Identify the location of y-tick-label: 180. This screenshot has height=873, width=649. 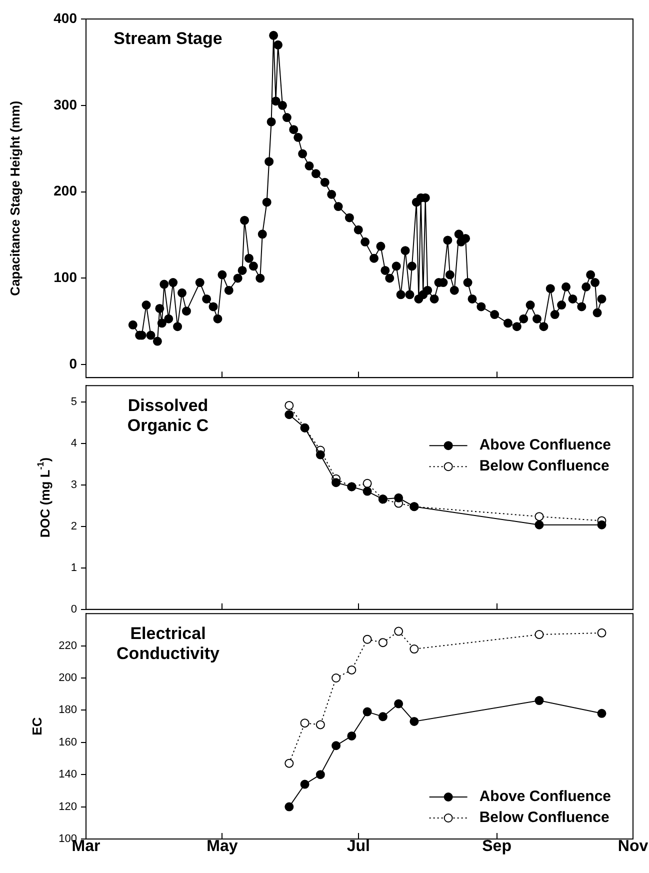
(67, 710).